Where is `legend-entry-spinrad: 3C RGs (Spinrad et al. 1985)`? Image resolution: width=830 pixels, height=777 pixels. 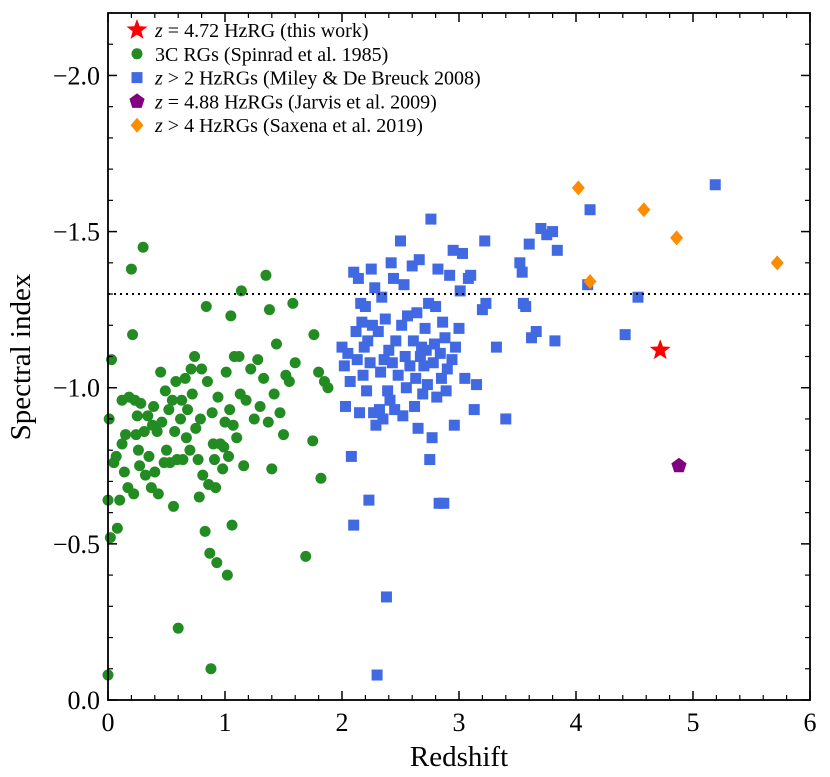
legend-entry-spinrad: 3C RGs (Spinrad et al. 1985) is located at coordinates (259, 55).